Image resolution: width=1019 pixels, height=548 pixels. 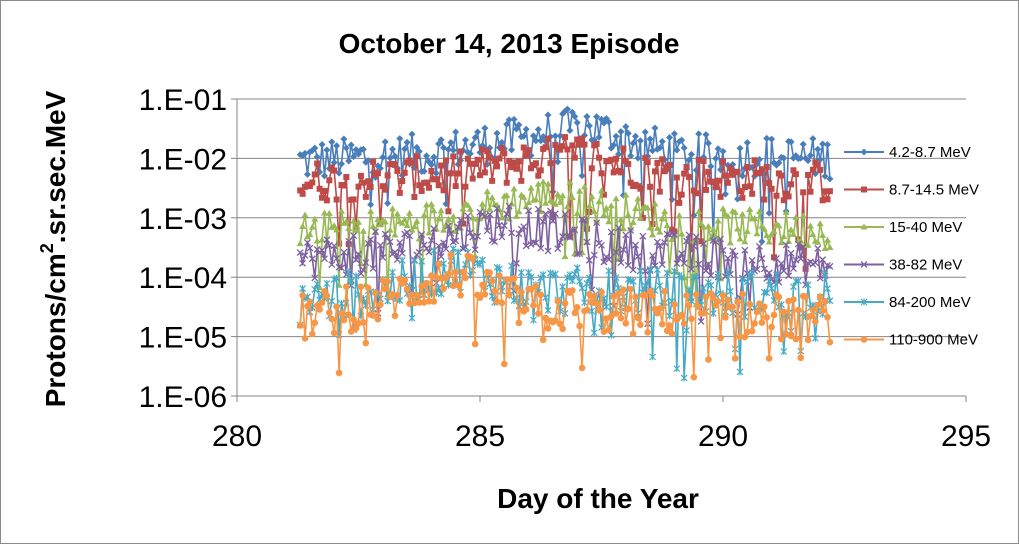 What do you see at coordinates (930, 152) in the screenshot?
I see `legend-label: 4.2-8.7 MeV` at bounding box center [930, 152].